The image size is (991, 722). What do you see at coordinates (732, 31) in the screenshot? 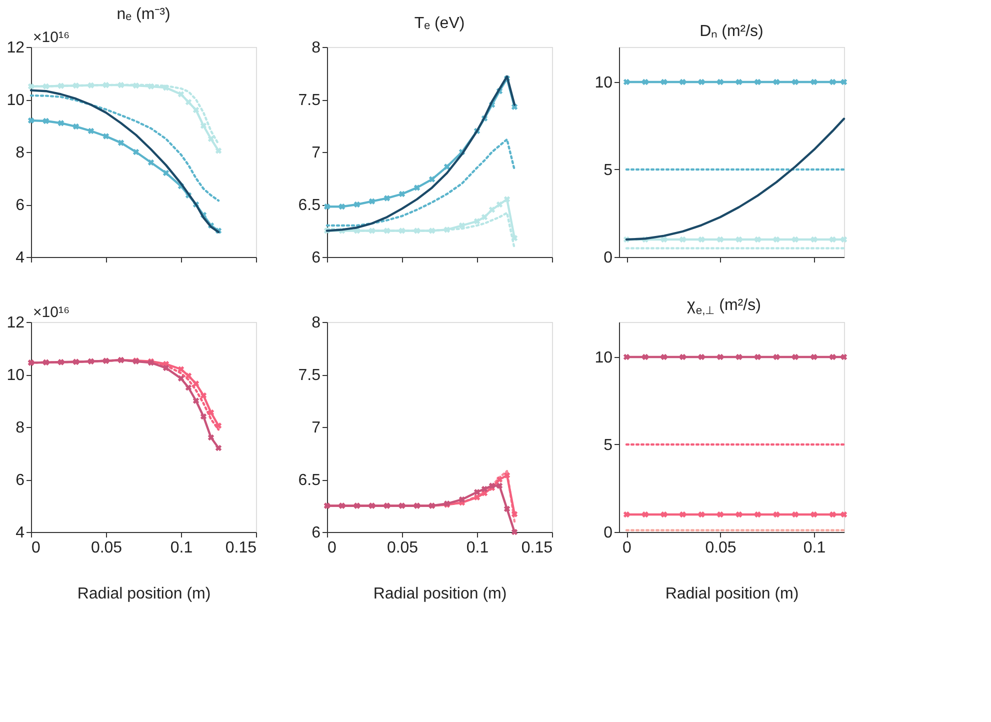
I see `chart-title: Dₙ (m²/s)` at bounding box center [732, 31].